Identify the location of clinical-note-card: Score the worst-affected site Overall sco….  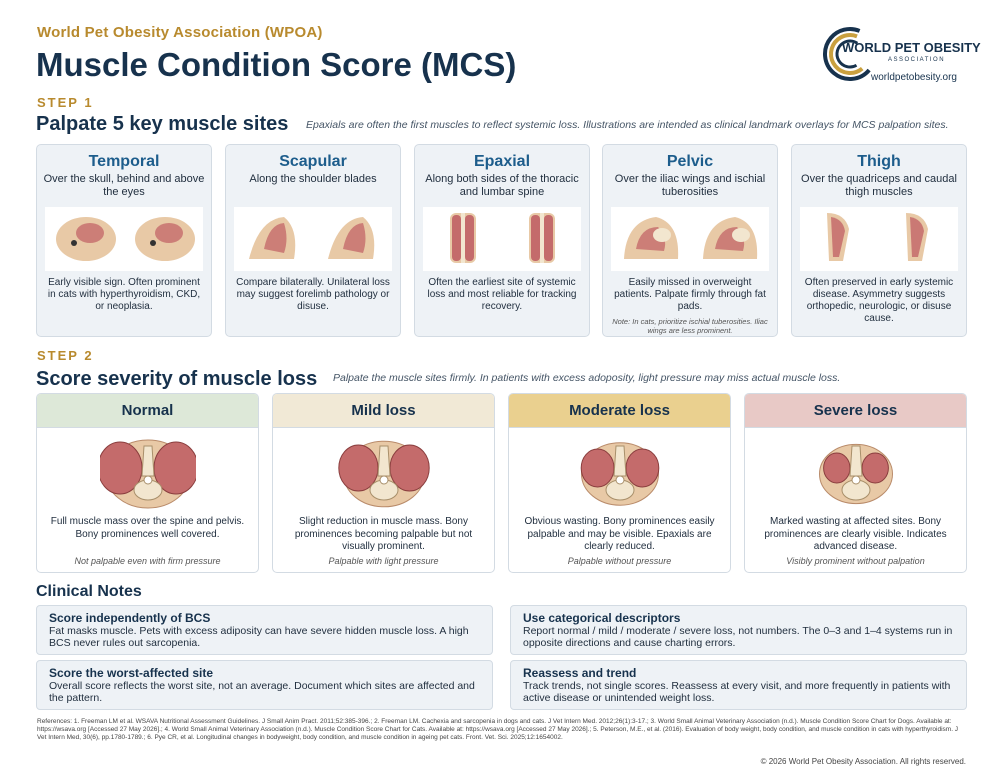
(264, 685).